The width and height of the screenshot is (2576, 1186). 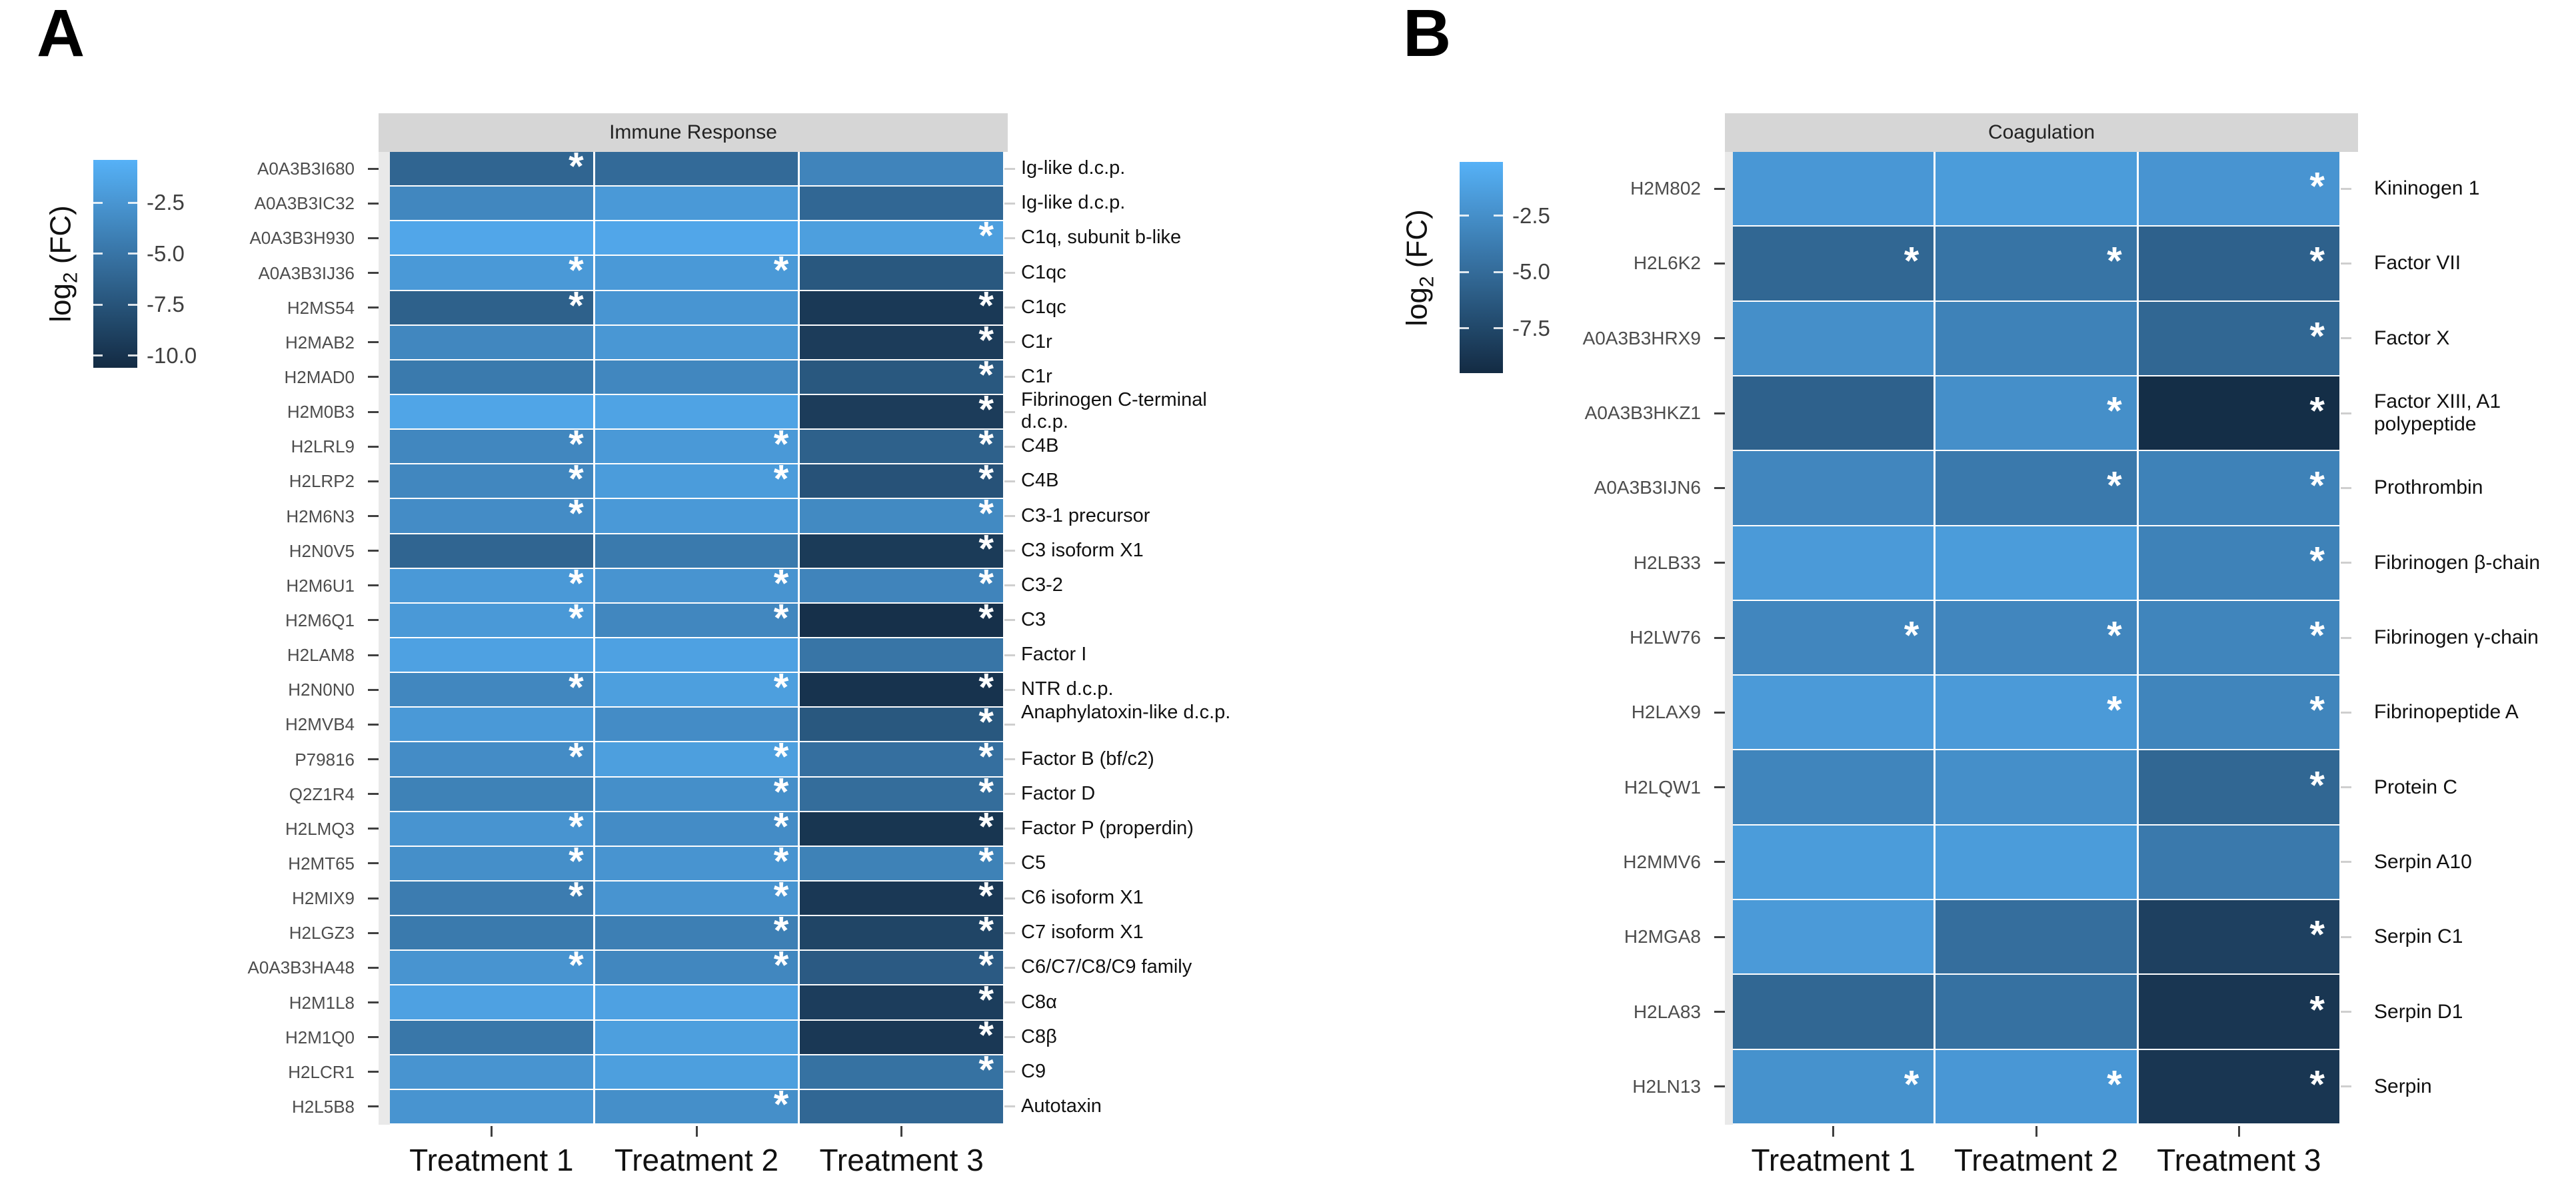 What do you see at coordinates (322, 550) in the screenshot?
I see `row-accession-label: H2N0V5` at bounding box center [322, 550].